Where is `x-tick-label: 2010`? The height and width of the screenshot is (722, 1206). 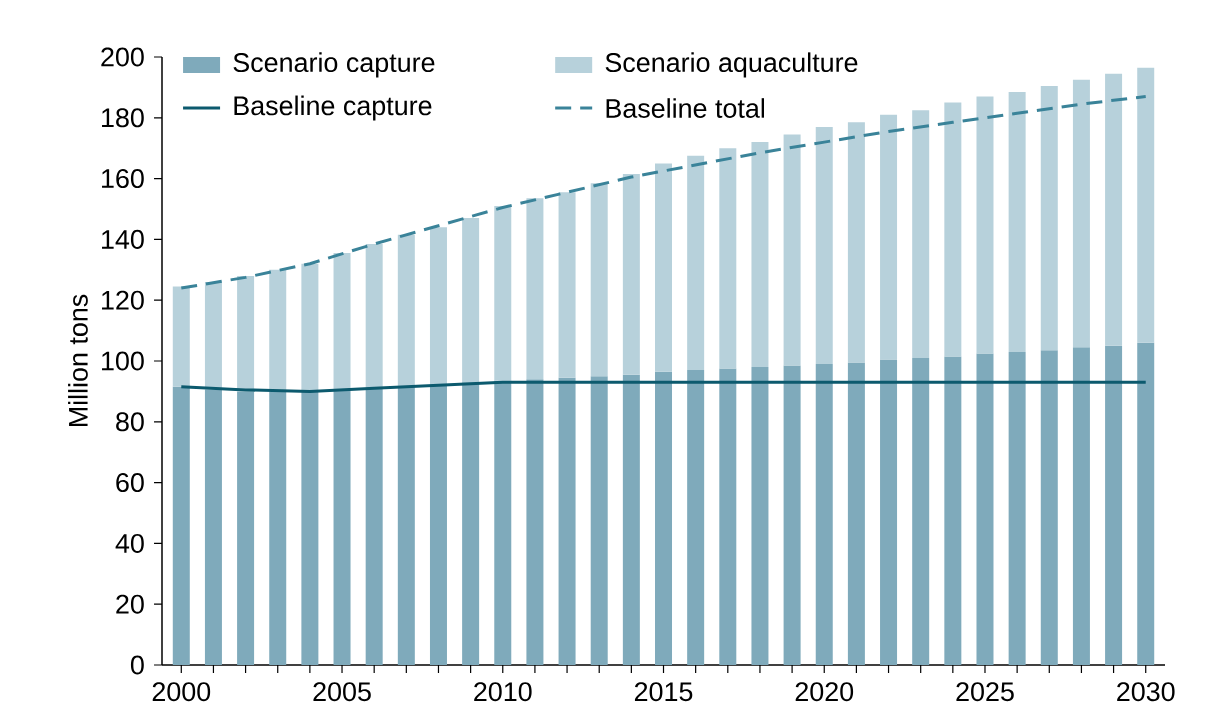
x-tick-label: 2010 is located at coordinates (503, 692).